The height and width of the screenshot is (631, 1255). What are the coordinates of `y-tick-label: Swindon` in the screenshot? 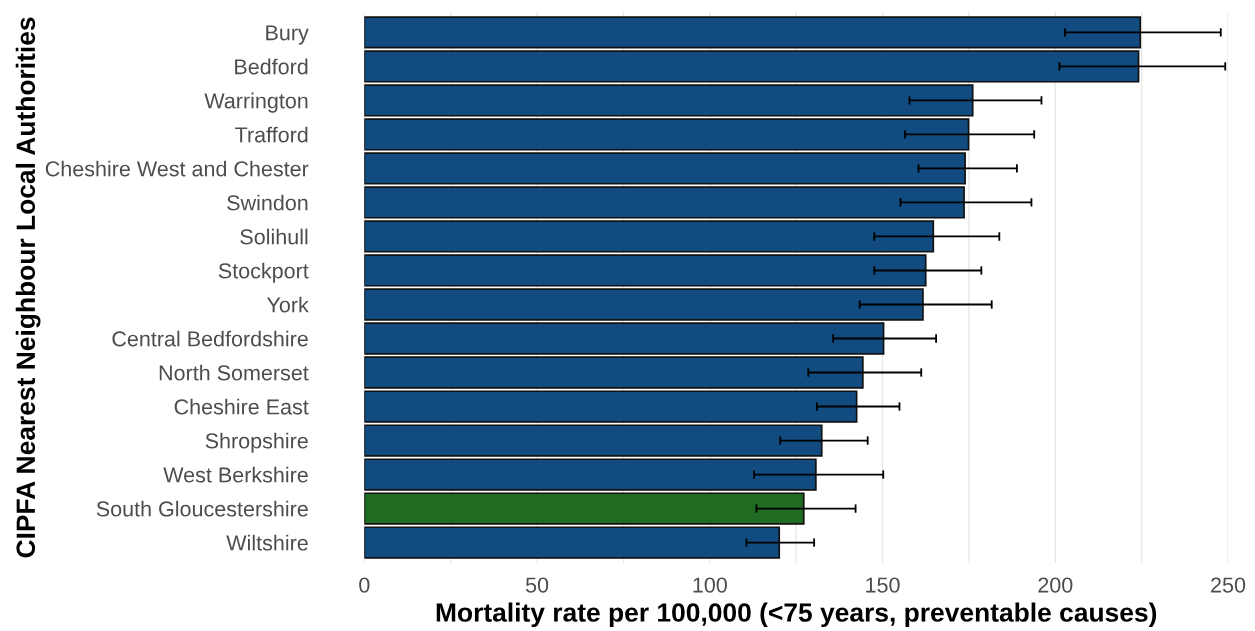 It's located at (267, 202).